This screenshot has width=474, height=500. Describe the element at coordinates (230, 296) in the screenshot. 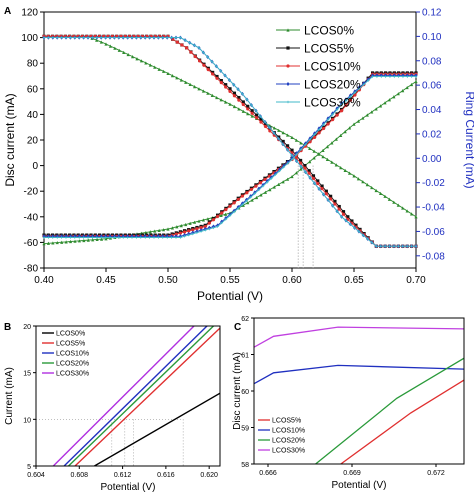

I see `x-axis-title-a: Potential (V)` at that location.